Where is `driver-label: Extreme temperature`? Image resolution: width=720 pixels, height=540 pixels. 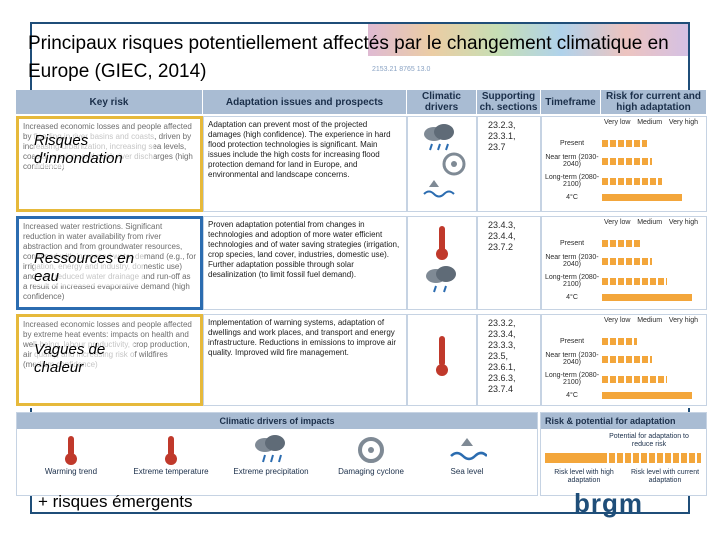 driver-label: Extreme temperature is located at coordinates (171, 471).